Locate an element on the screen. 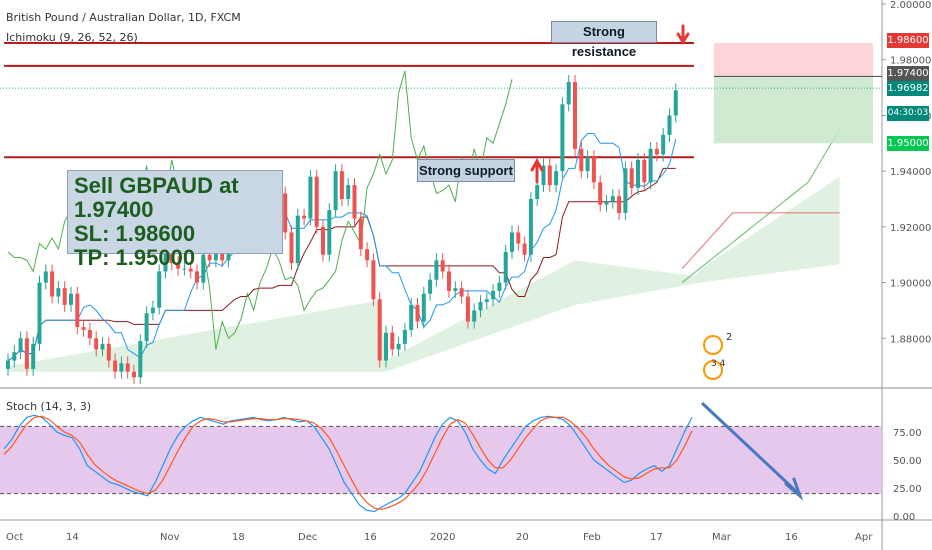 Image resolution: width=932 pixels, height=550 pixels. x-tick-label: 2020 is located at coordinates (442, 537).